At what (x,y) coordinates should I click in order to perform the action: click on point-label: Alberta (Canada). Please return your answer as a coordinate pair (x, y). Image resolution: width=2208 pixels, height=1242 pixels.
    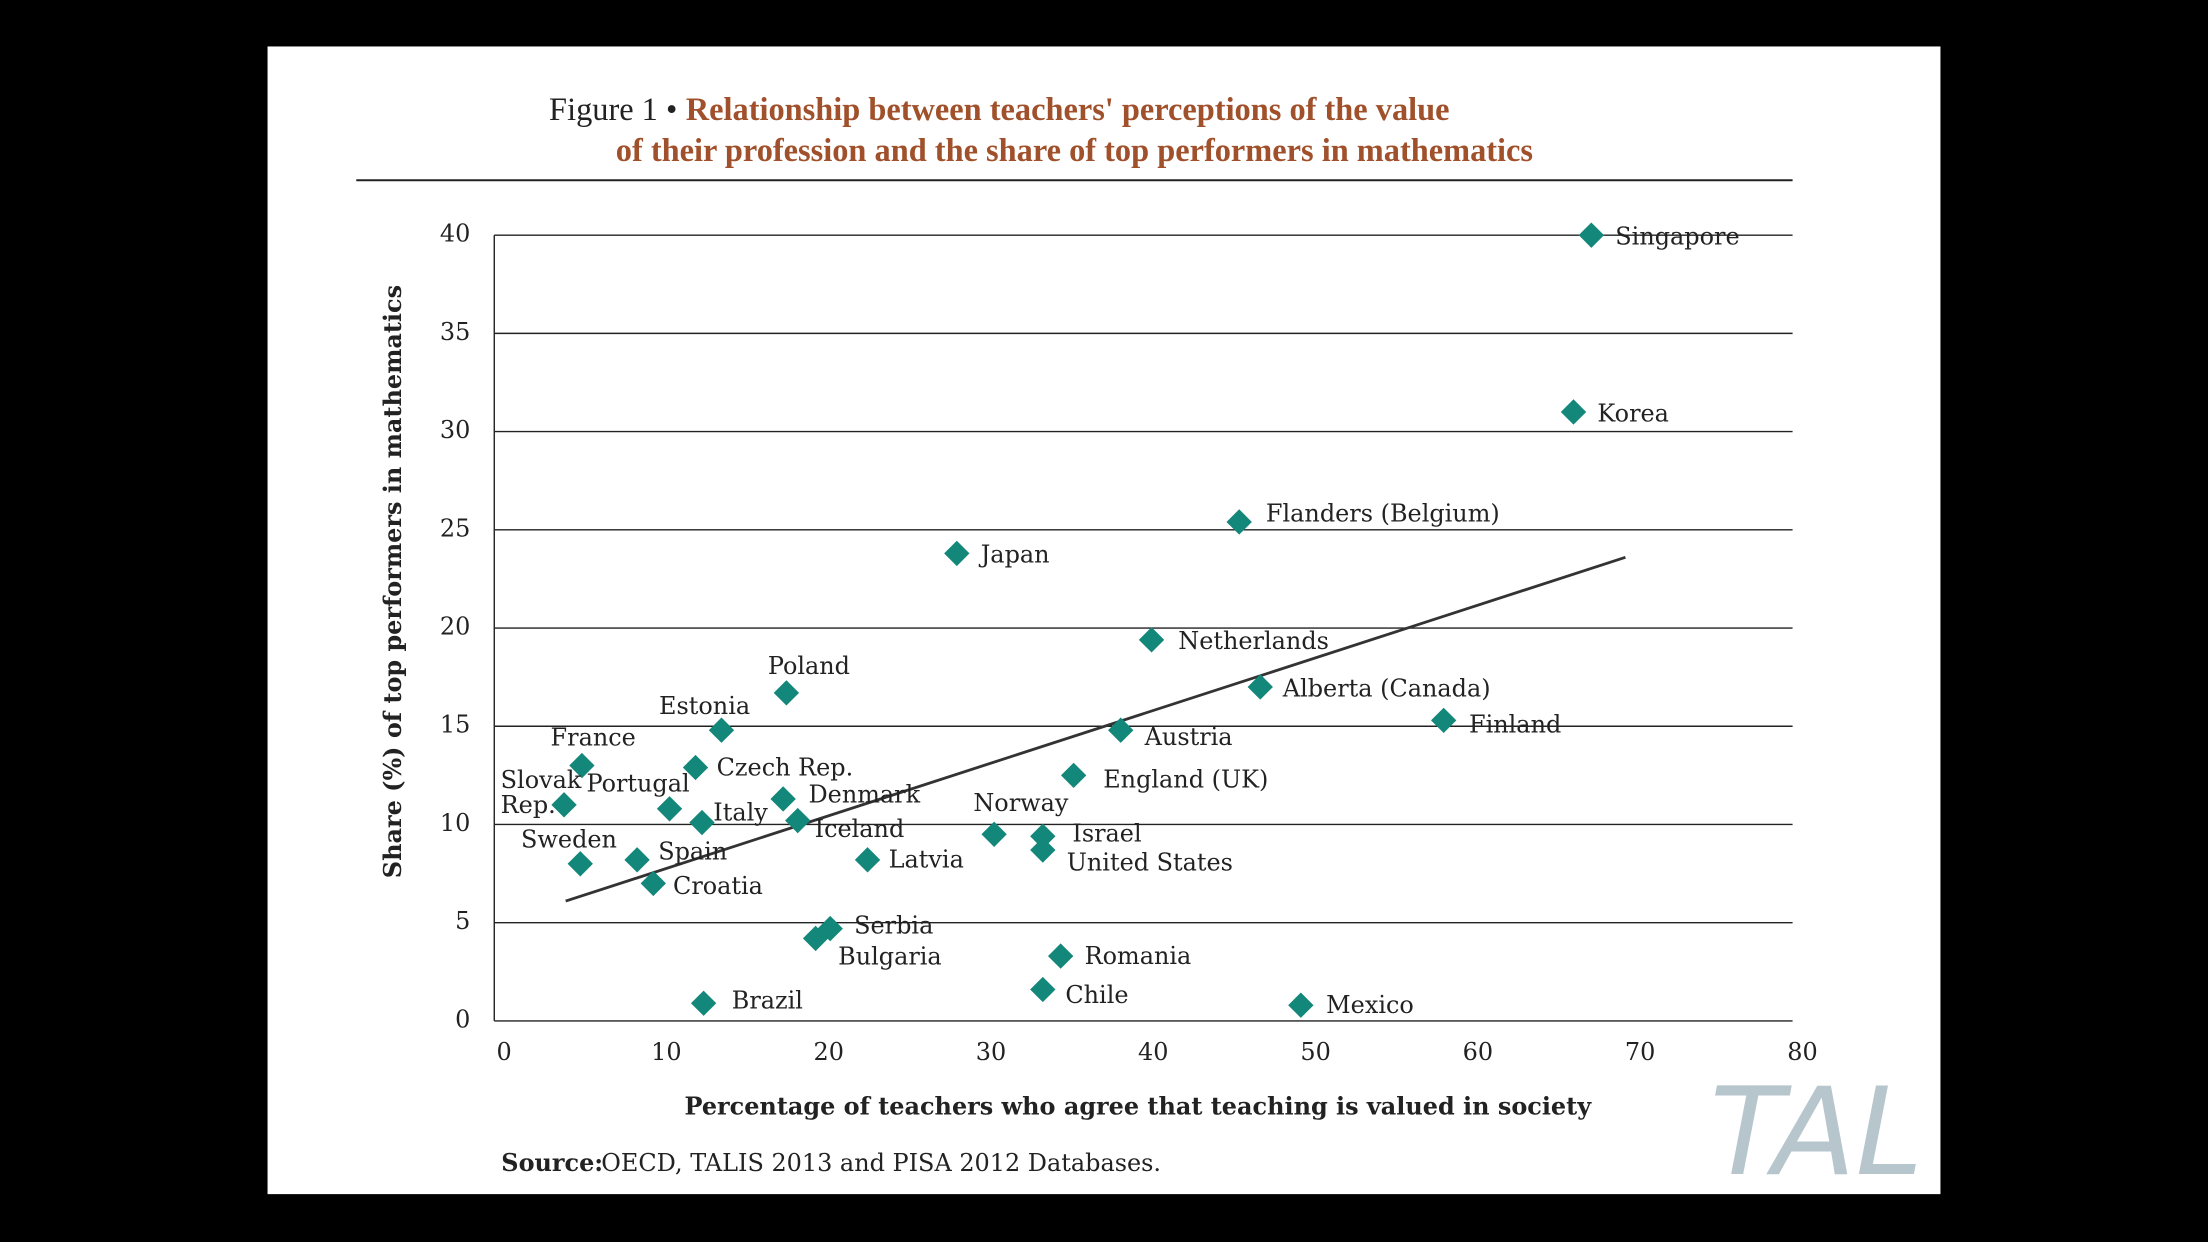
    Looking at the image, I should click on (1386, 688).